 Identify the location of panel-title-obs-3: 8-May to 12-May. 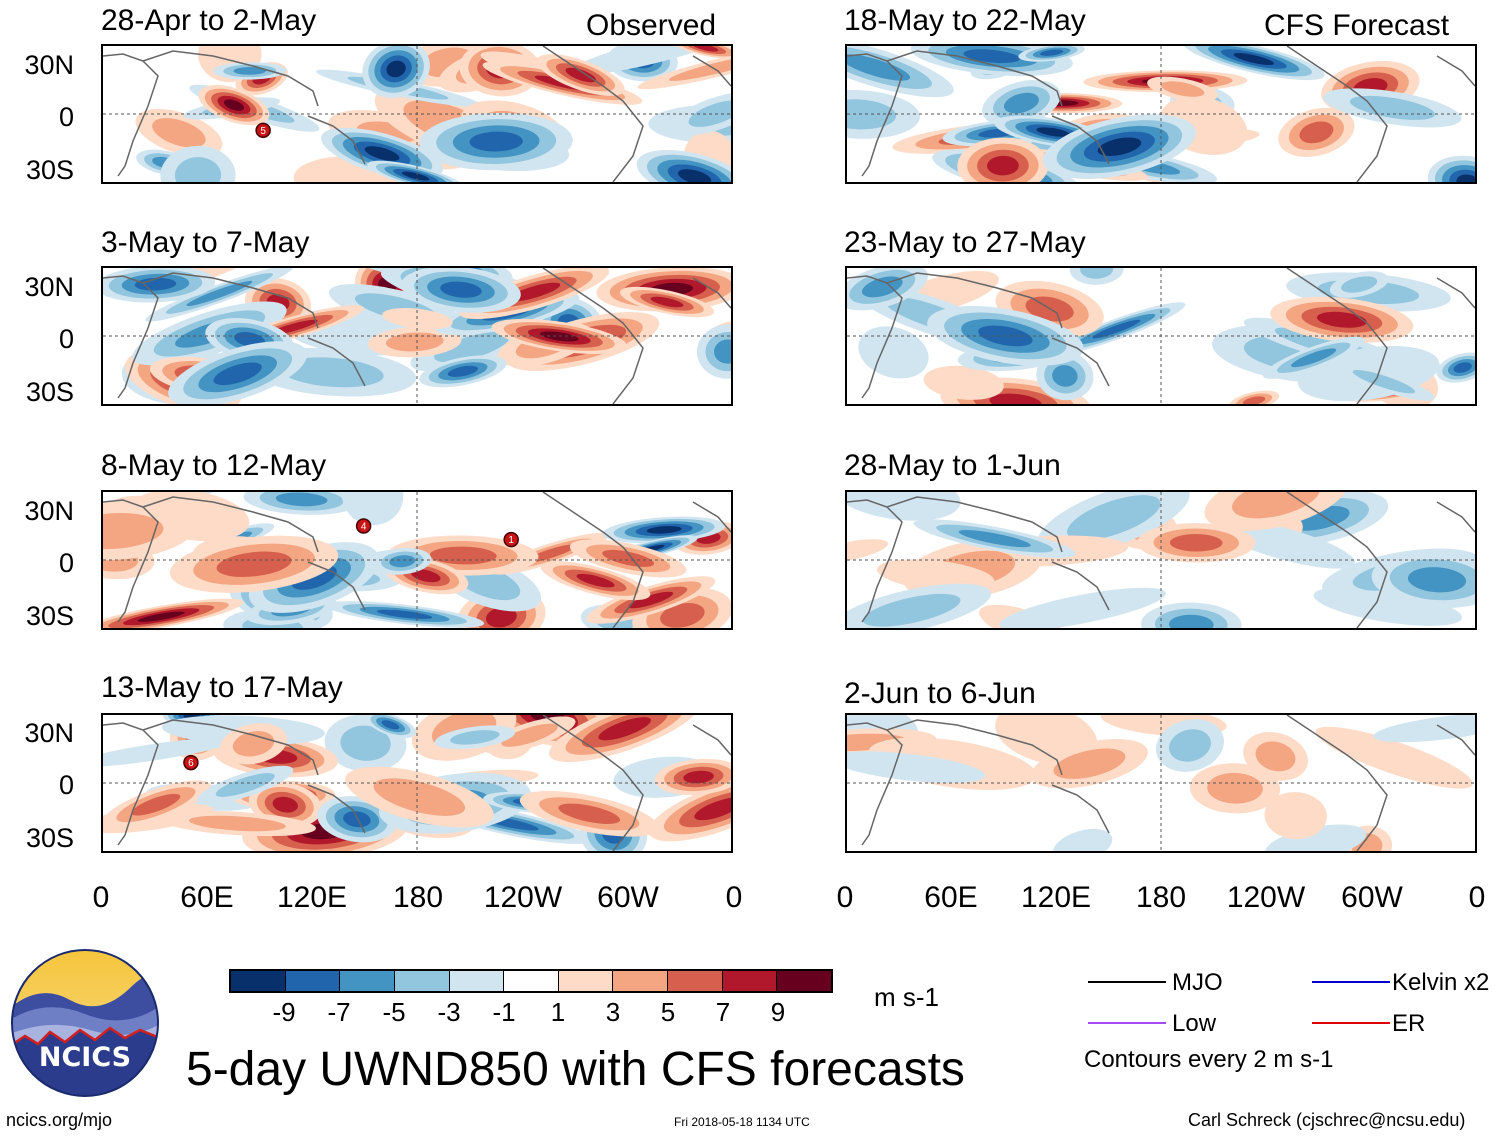
(214, 465).